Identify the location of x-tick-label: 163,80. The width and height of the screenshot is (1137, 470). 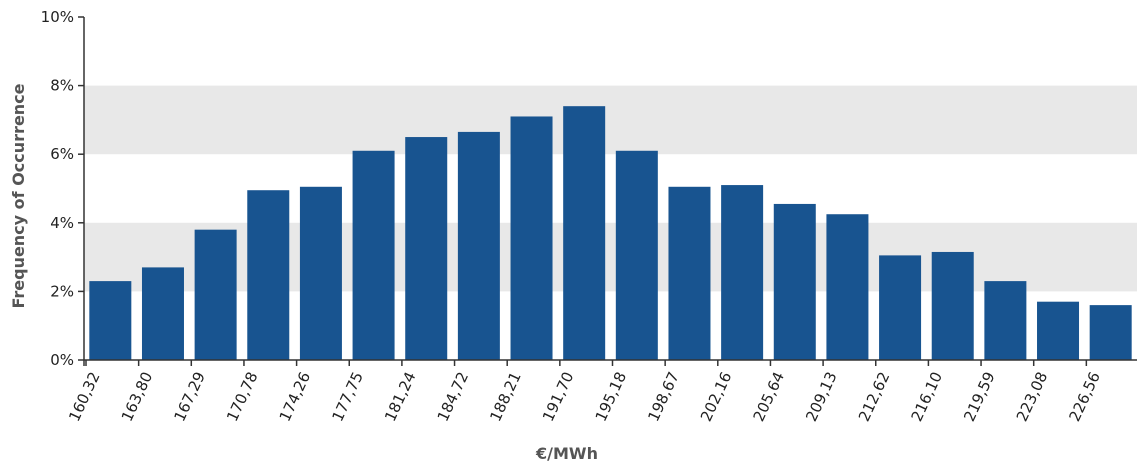
(137, 396).